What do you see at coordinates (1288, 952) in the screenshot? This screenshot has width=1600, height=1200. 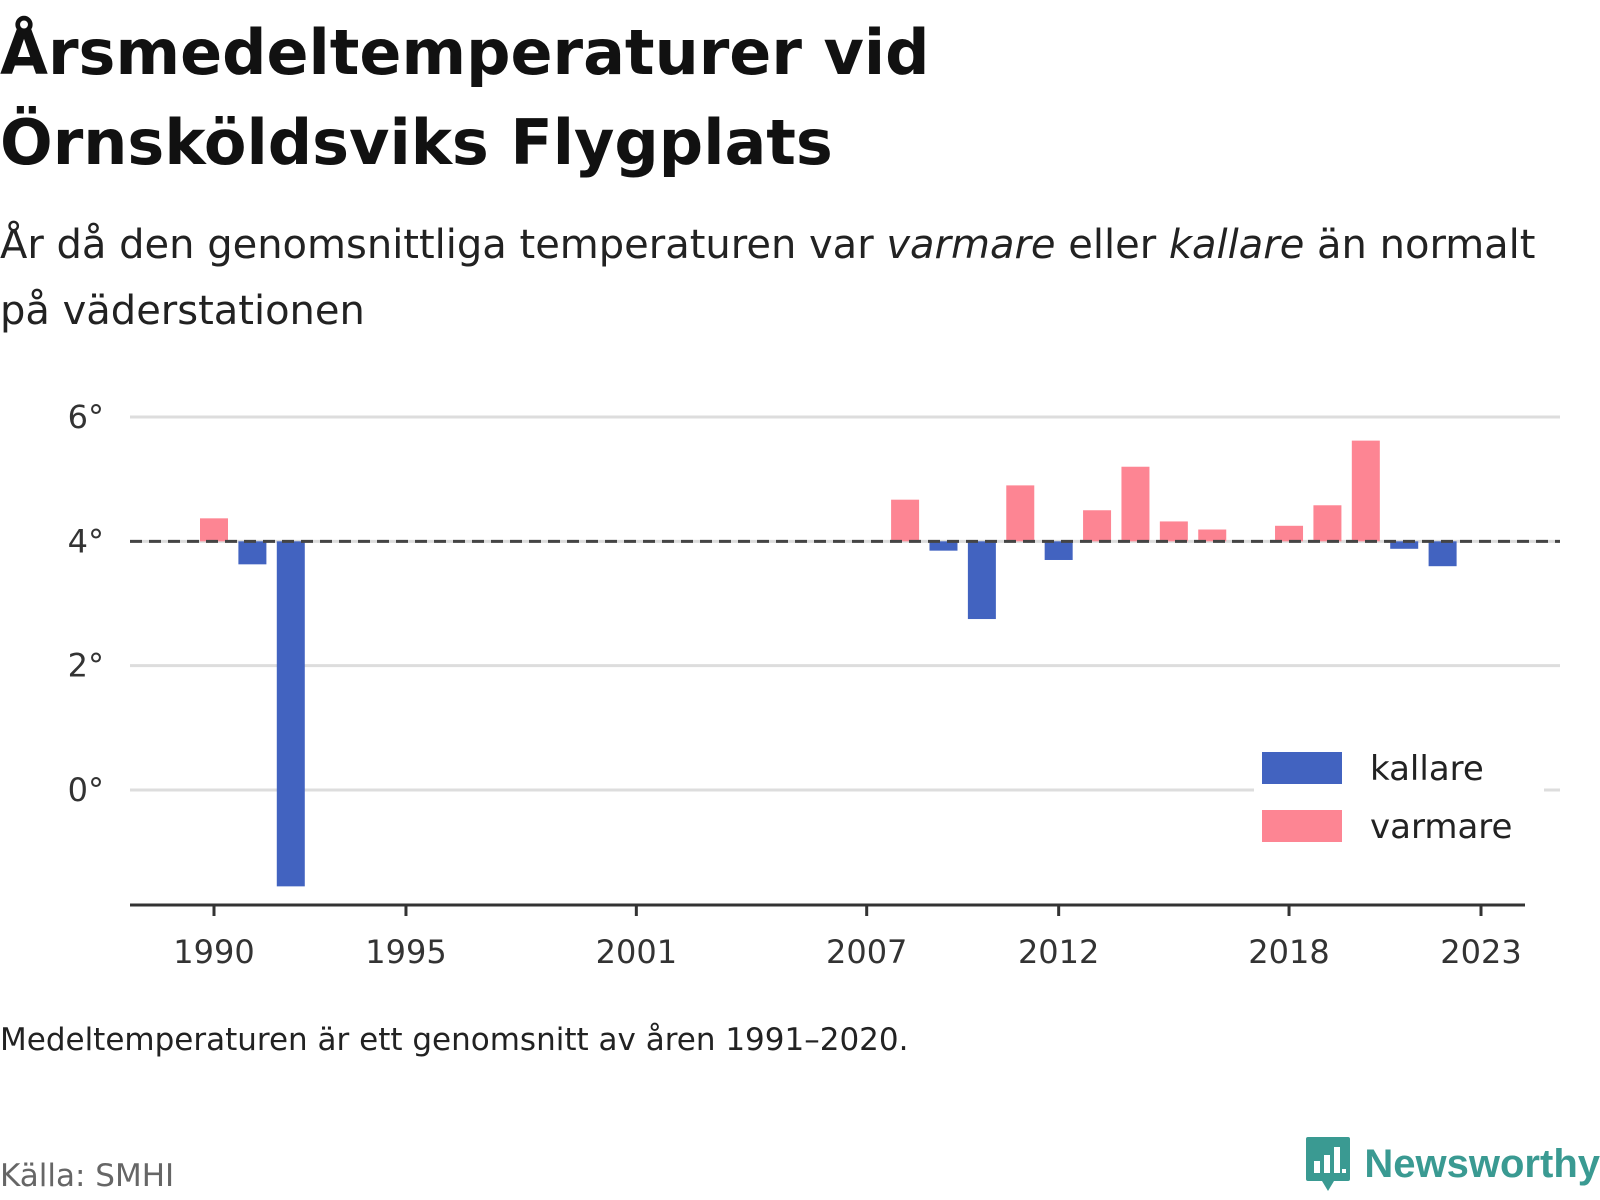 I see `x-tick-label: 2018` at bounding box center [1288, 952].